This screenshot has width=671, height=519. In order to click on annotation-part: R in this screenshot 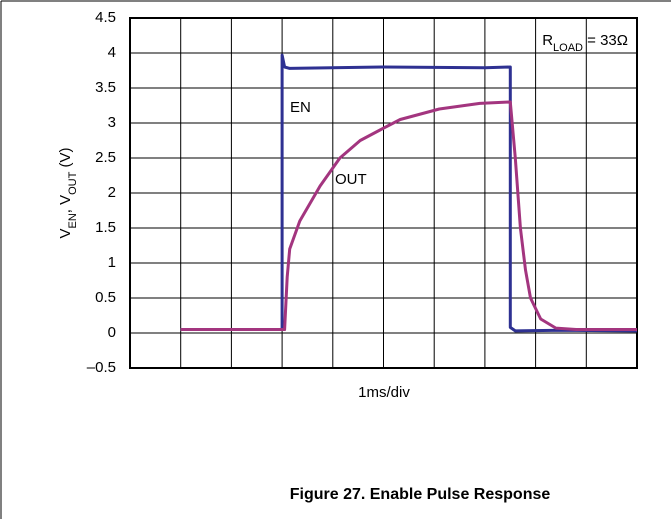, I will do `click(547, 40)`.